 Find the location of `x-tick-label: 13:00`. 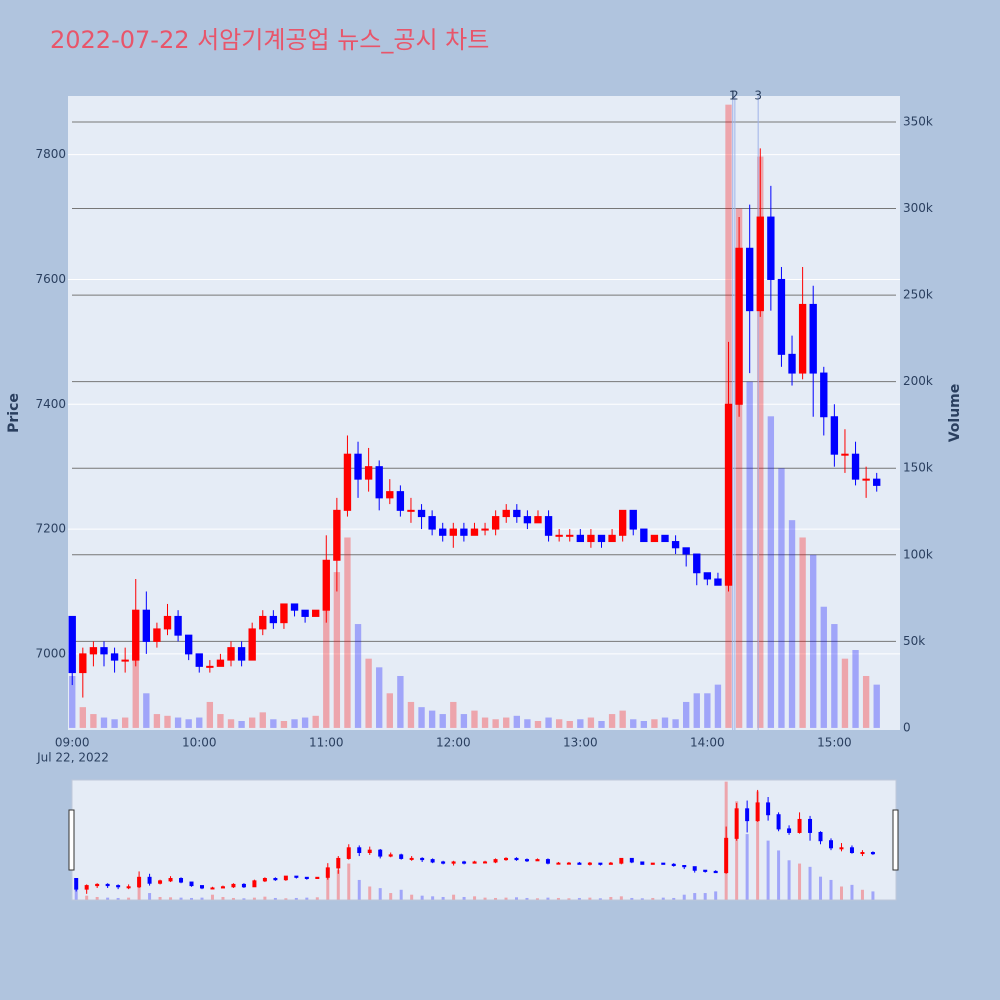

x-tick-label: 13:00 is located at coordinates (580, 743).